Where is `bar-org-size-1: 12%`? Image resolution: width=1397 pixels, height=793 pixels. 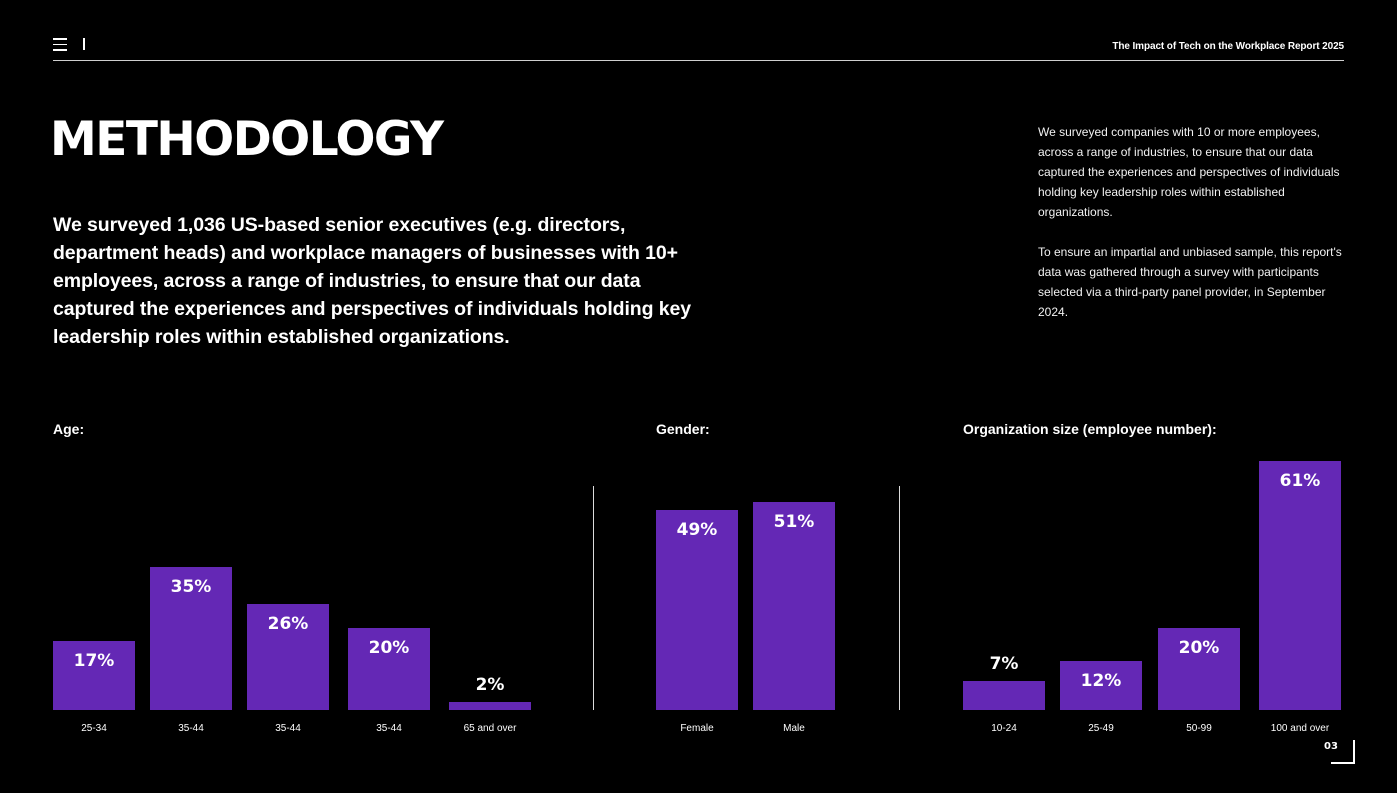 bar-org-size-1: 12% is located at coordinates (1101, 685).